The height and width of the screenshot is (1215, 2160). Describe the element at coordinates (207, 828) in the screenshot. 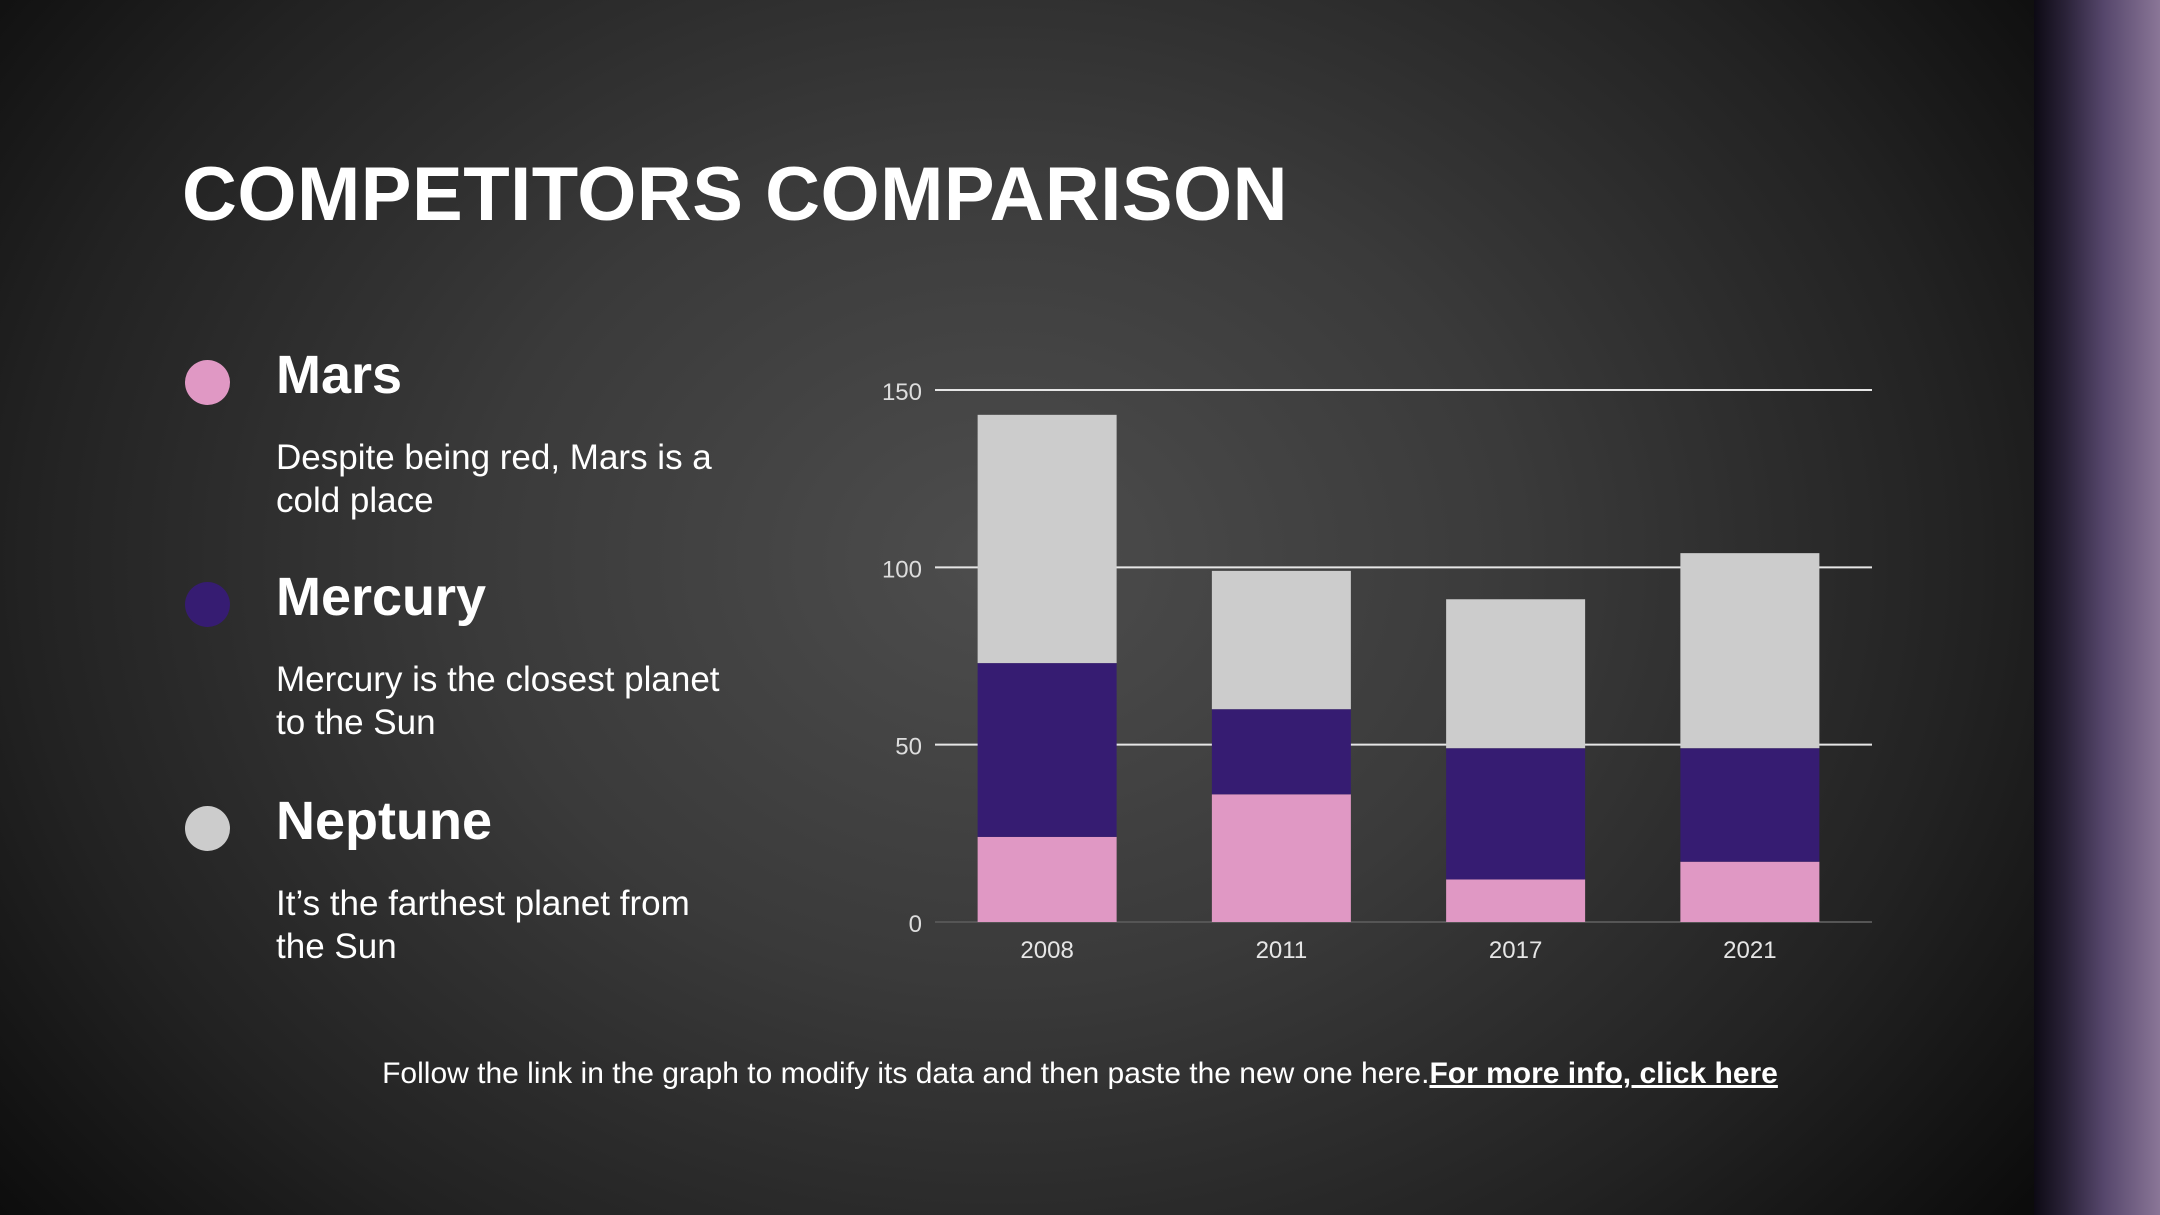

I see `neptune-dot-icon` at that location.